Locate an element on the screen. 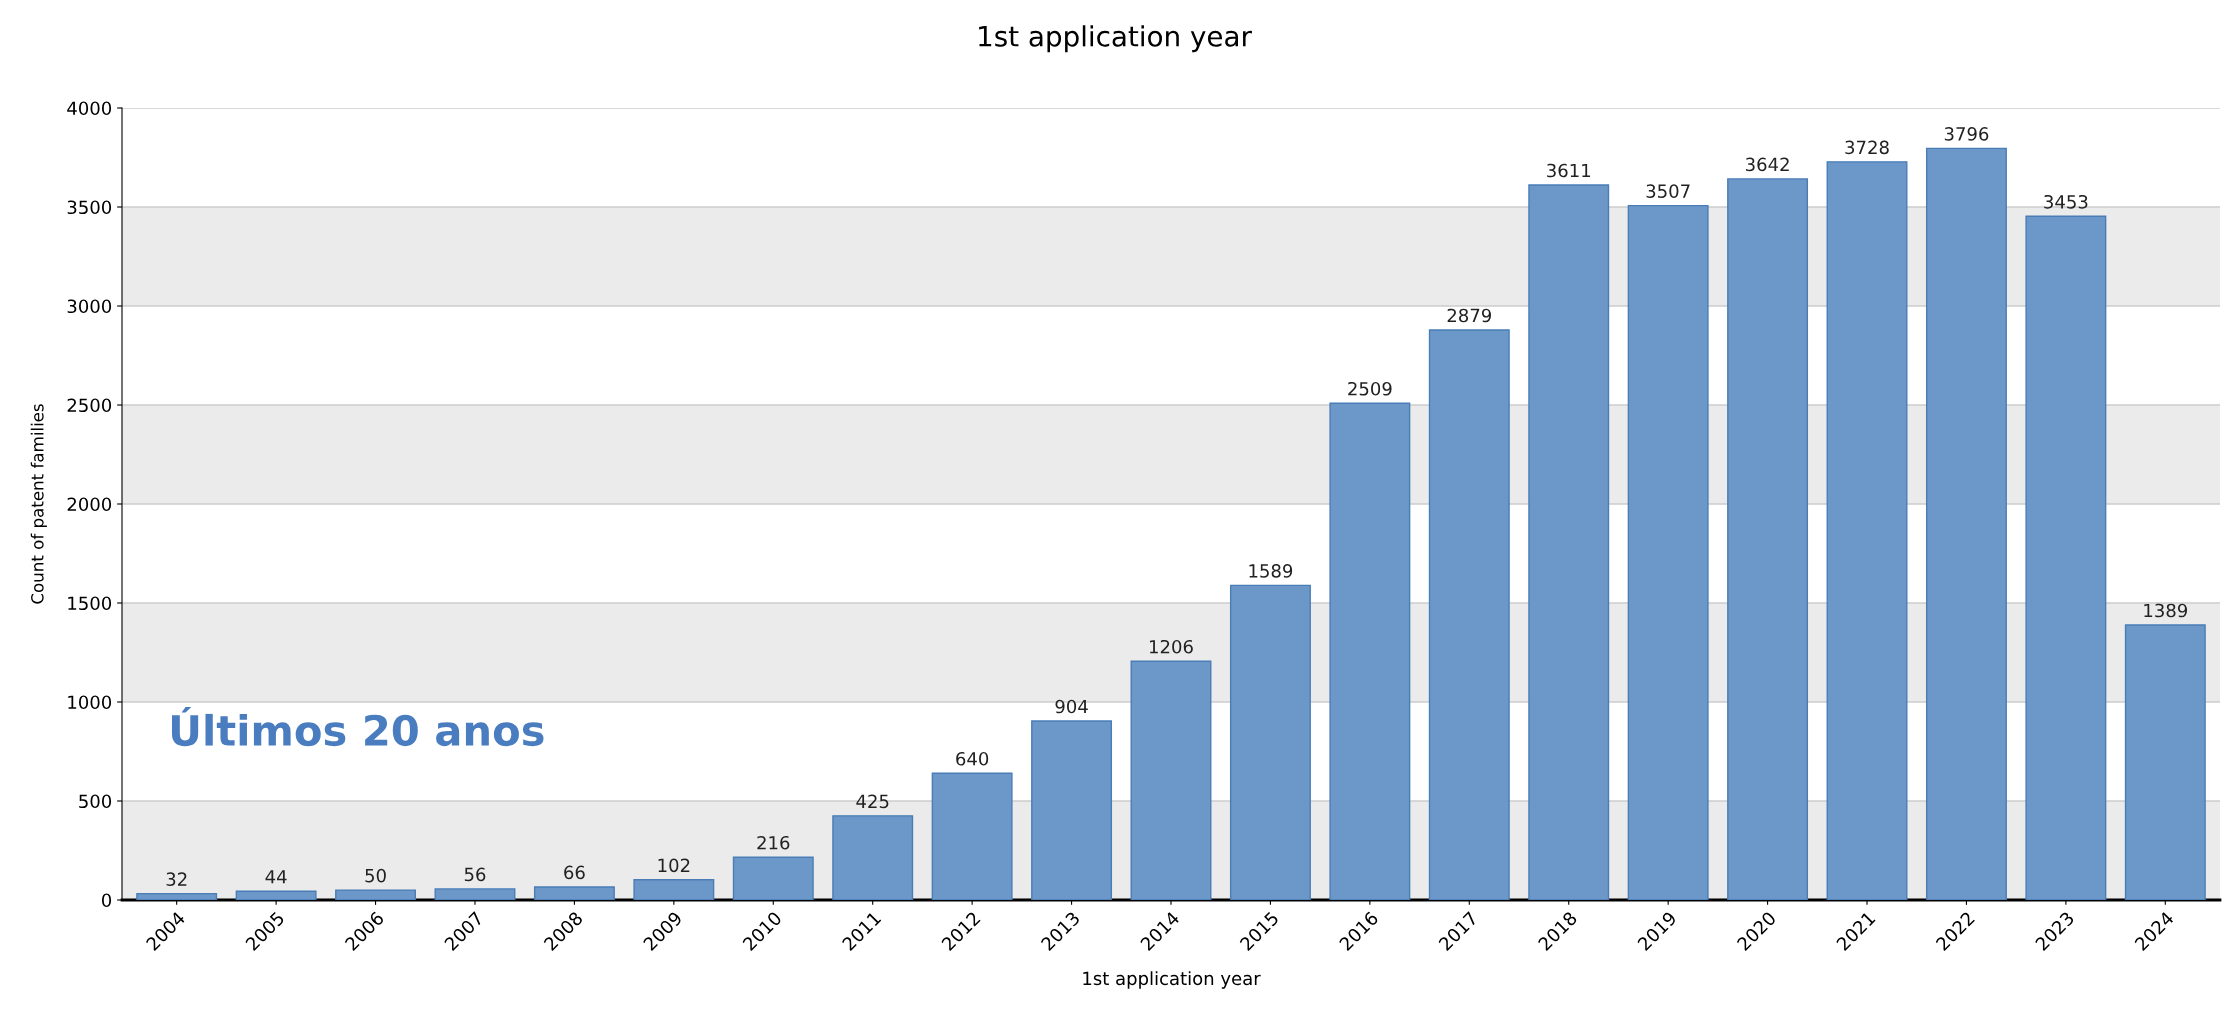 The image size is (2228, 1010). y-tick-label: 2000 is located at coordinates (89, 504).